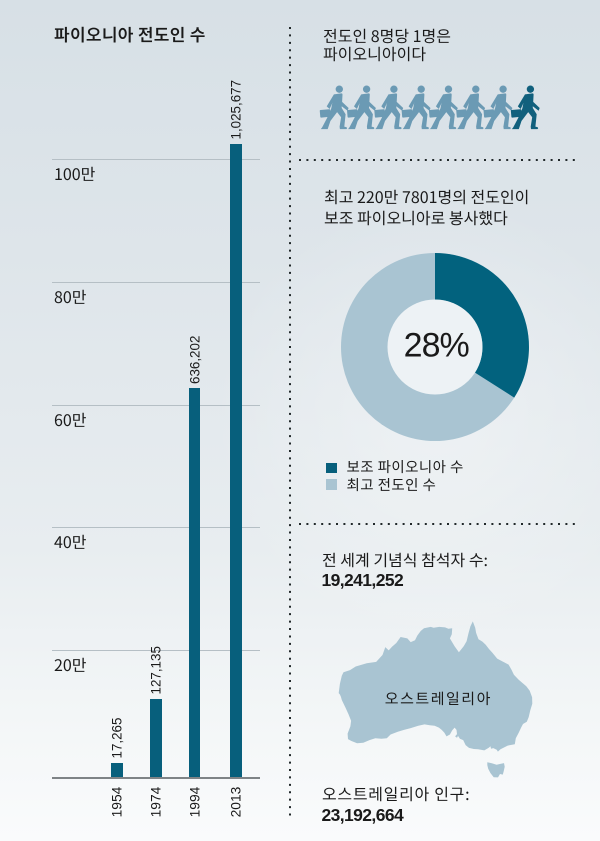 Image resolution: width=600 pixels, height=841 pixels. Describe the element at coordinates (156, 801) in the screenshot. I see `svg-text: 1974` at that location.